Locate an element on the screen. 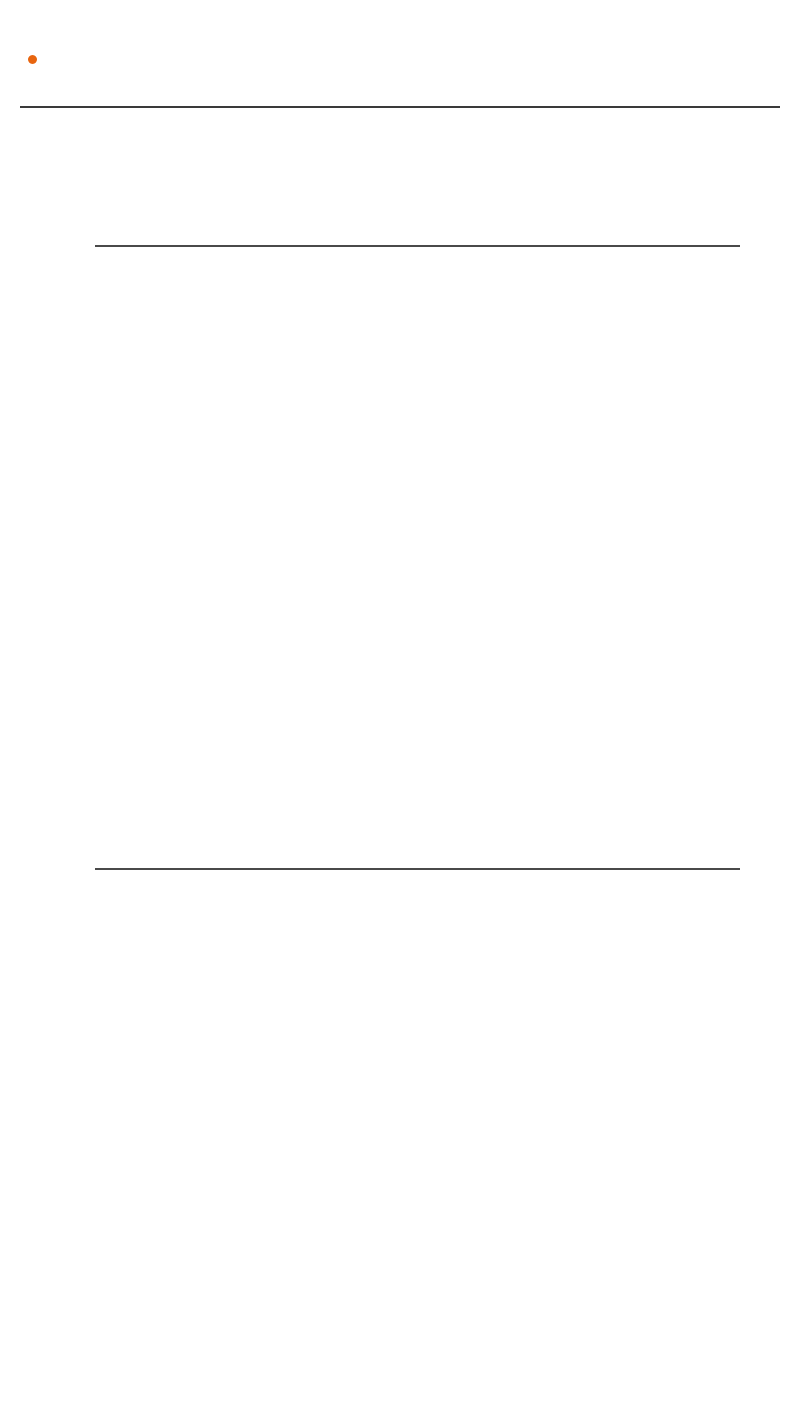  logo-dots-decoration is located at coordinates (46, 69).